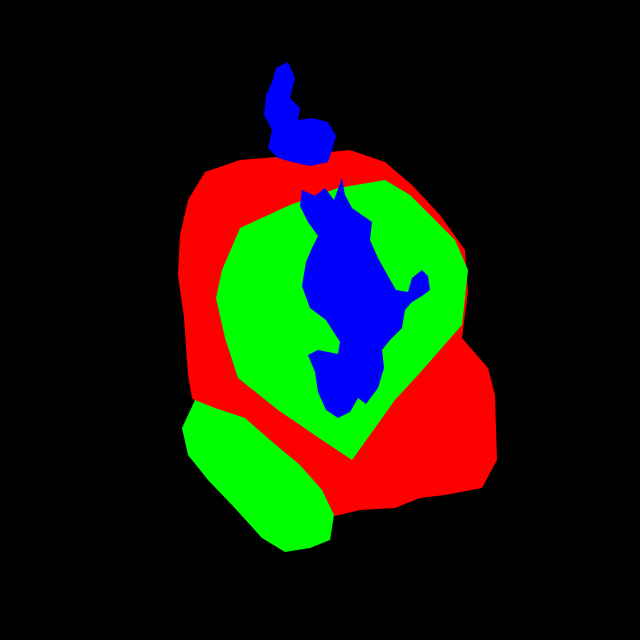 The width and height of the screenshot is (640, 640). I want to click on blue-region-center, so click(365, 298).